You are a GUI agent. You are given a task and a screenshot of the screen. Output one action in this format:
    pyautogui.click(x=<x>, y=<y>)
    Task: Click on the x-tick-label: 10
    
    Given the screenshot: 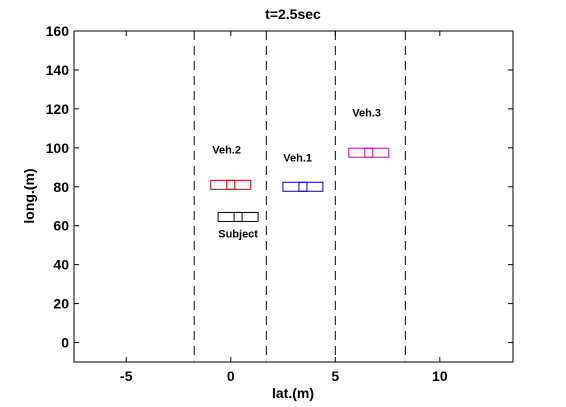 What is the action you would take?
    pyautogui.click(x=440, y=376)
    